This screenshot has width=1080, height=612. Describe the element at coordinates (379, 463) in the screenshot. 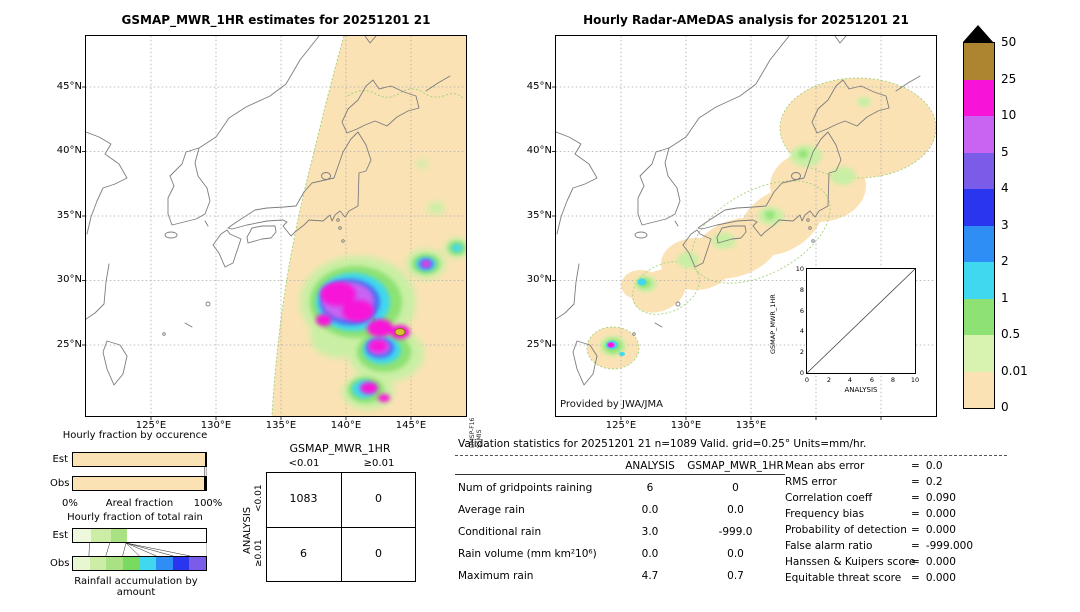

I see `column-header: ≥0.01` at that location.